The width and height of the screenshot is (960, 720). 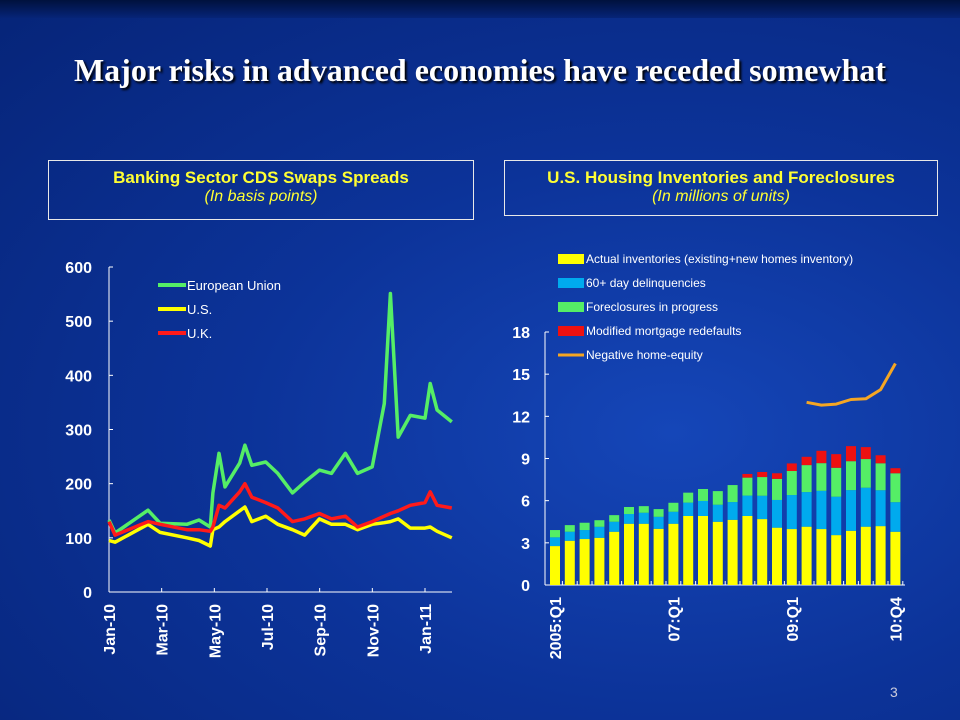 I want to click on legend-label: U.K., so click(x=199, y=333).